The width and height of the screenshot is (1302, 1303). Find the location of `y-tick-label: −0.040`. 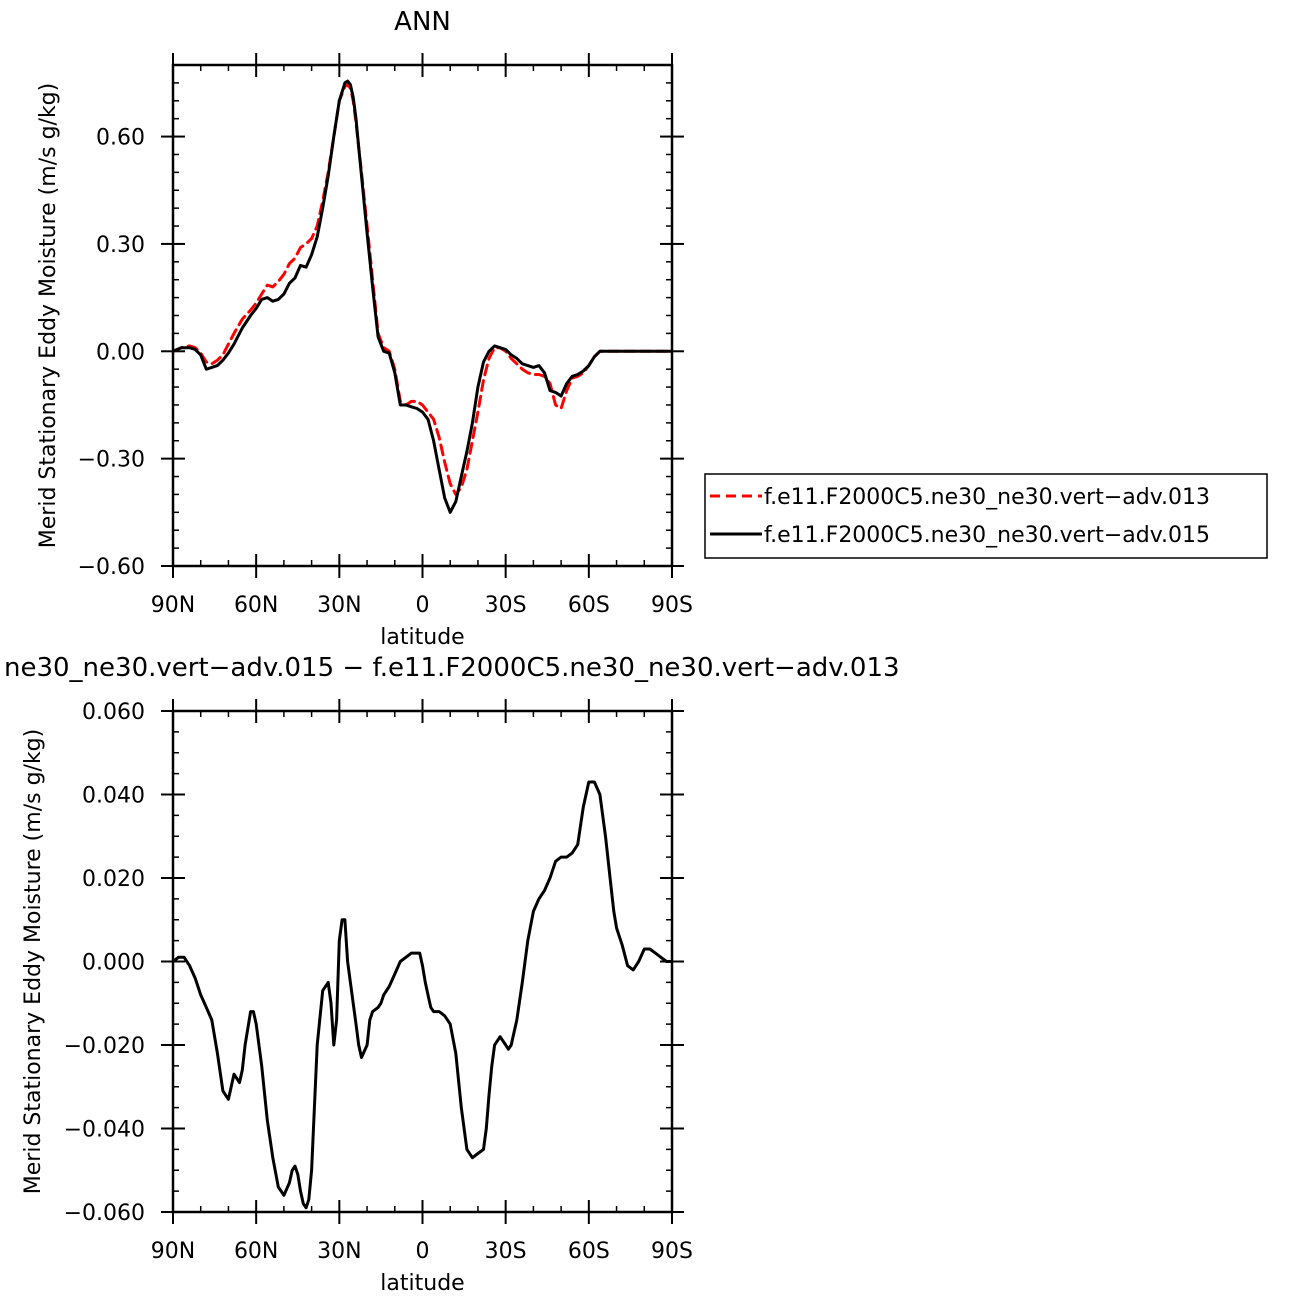

y-tick-label: −0.040 is located at coordinates (104, 1130).